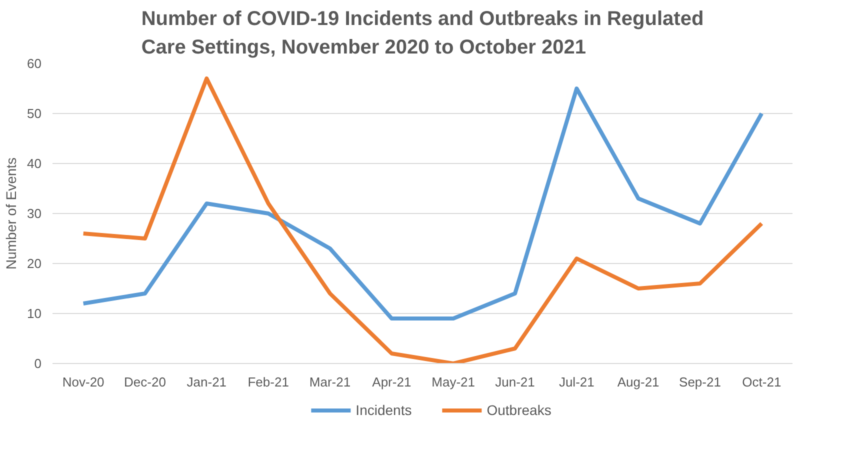 The image size is (843, 476). What do you see at coordinates (422, 33) in the screenshot?
I see `chart-title: Number of COVID-19 Incidents and Outbreaks in Regulated Care Settings, November 2020 to October 2021` at bounding box center [422, 33].